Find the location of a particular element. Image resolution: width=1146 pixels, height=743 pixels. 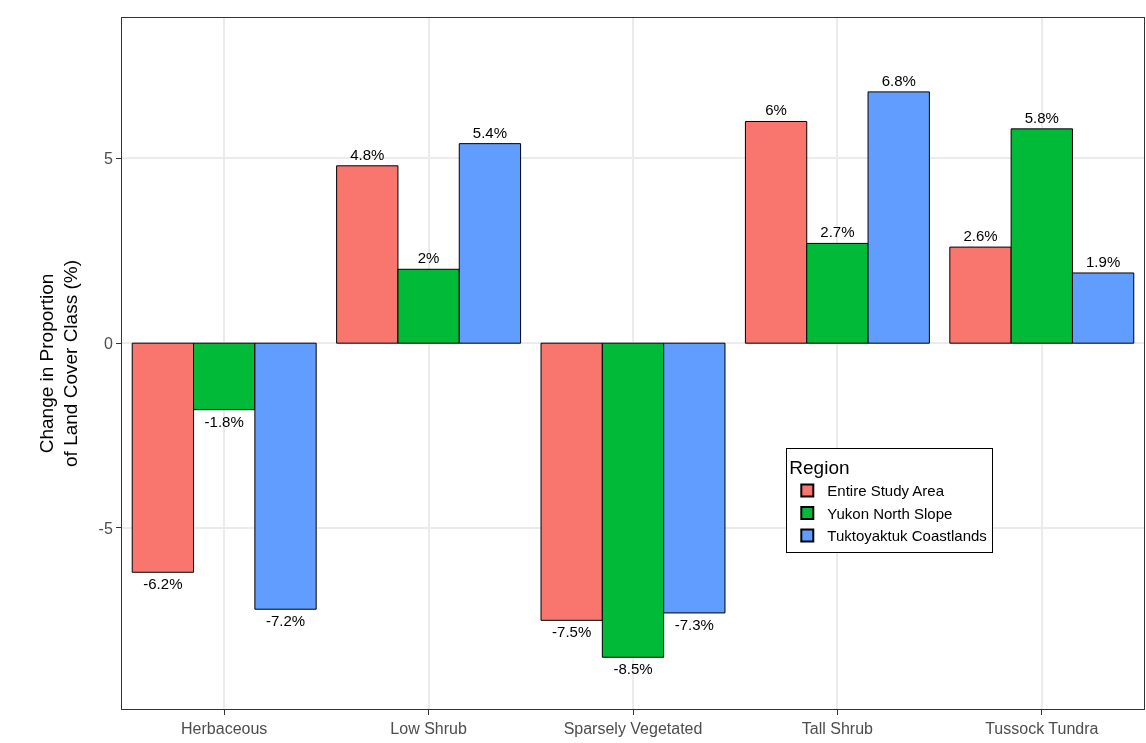

y-tick-label: 0 is located at coordinates (108, 343).